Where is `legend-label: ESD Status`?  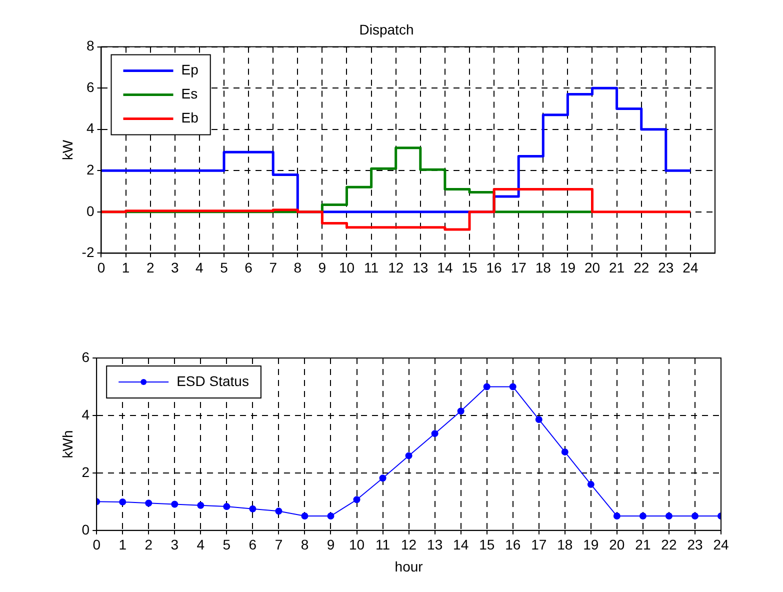
legend-label: ESD Status is located at coordinates (212, 380).